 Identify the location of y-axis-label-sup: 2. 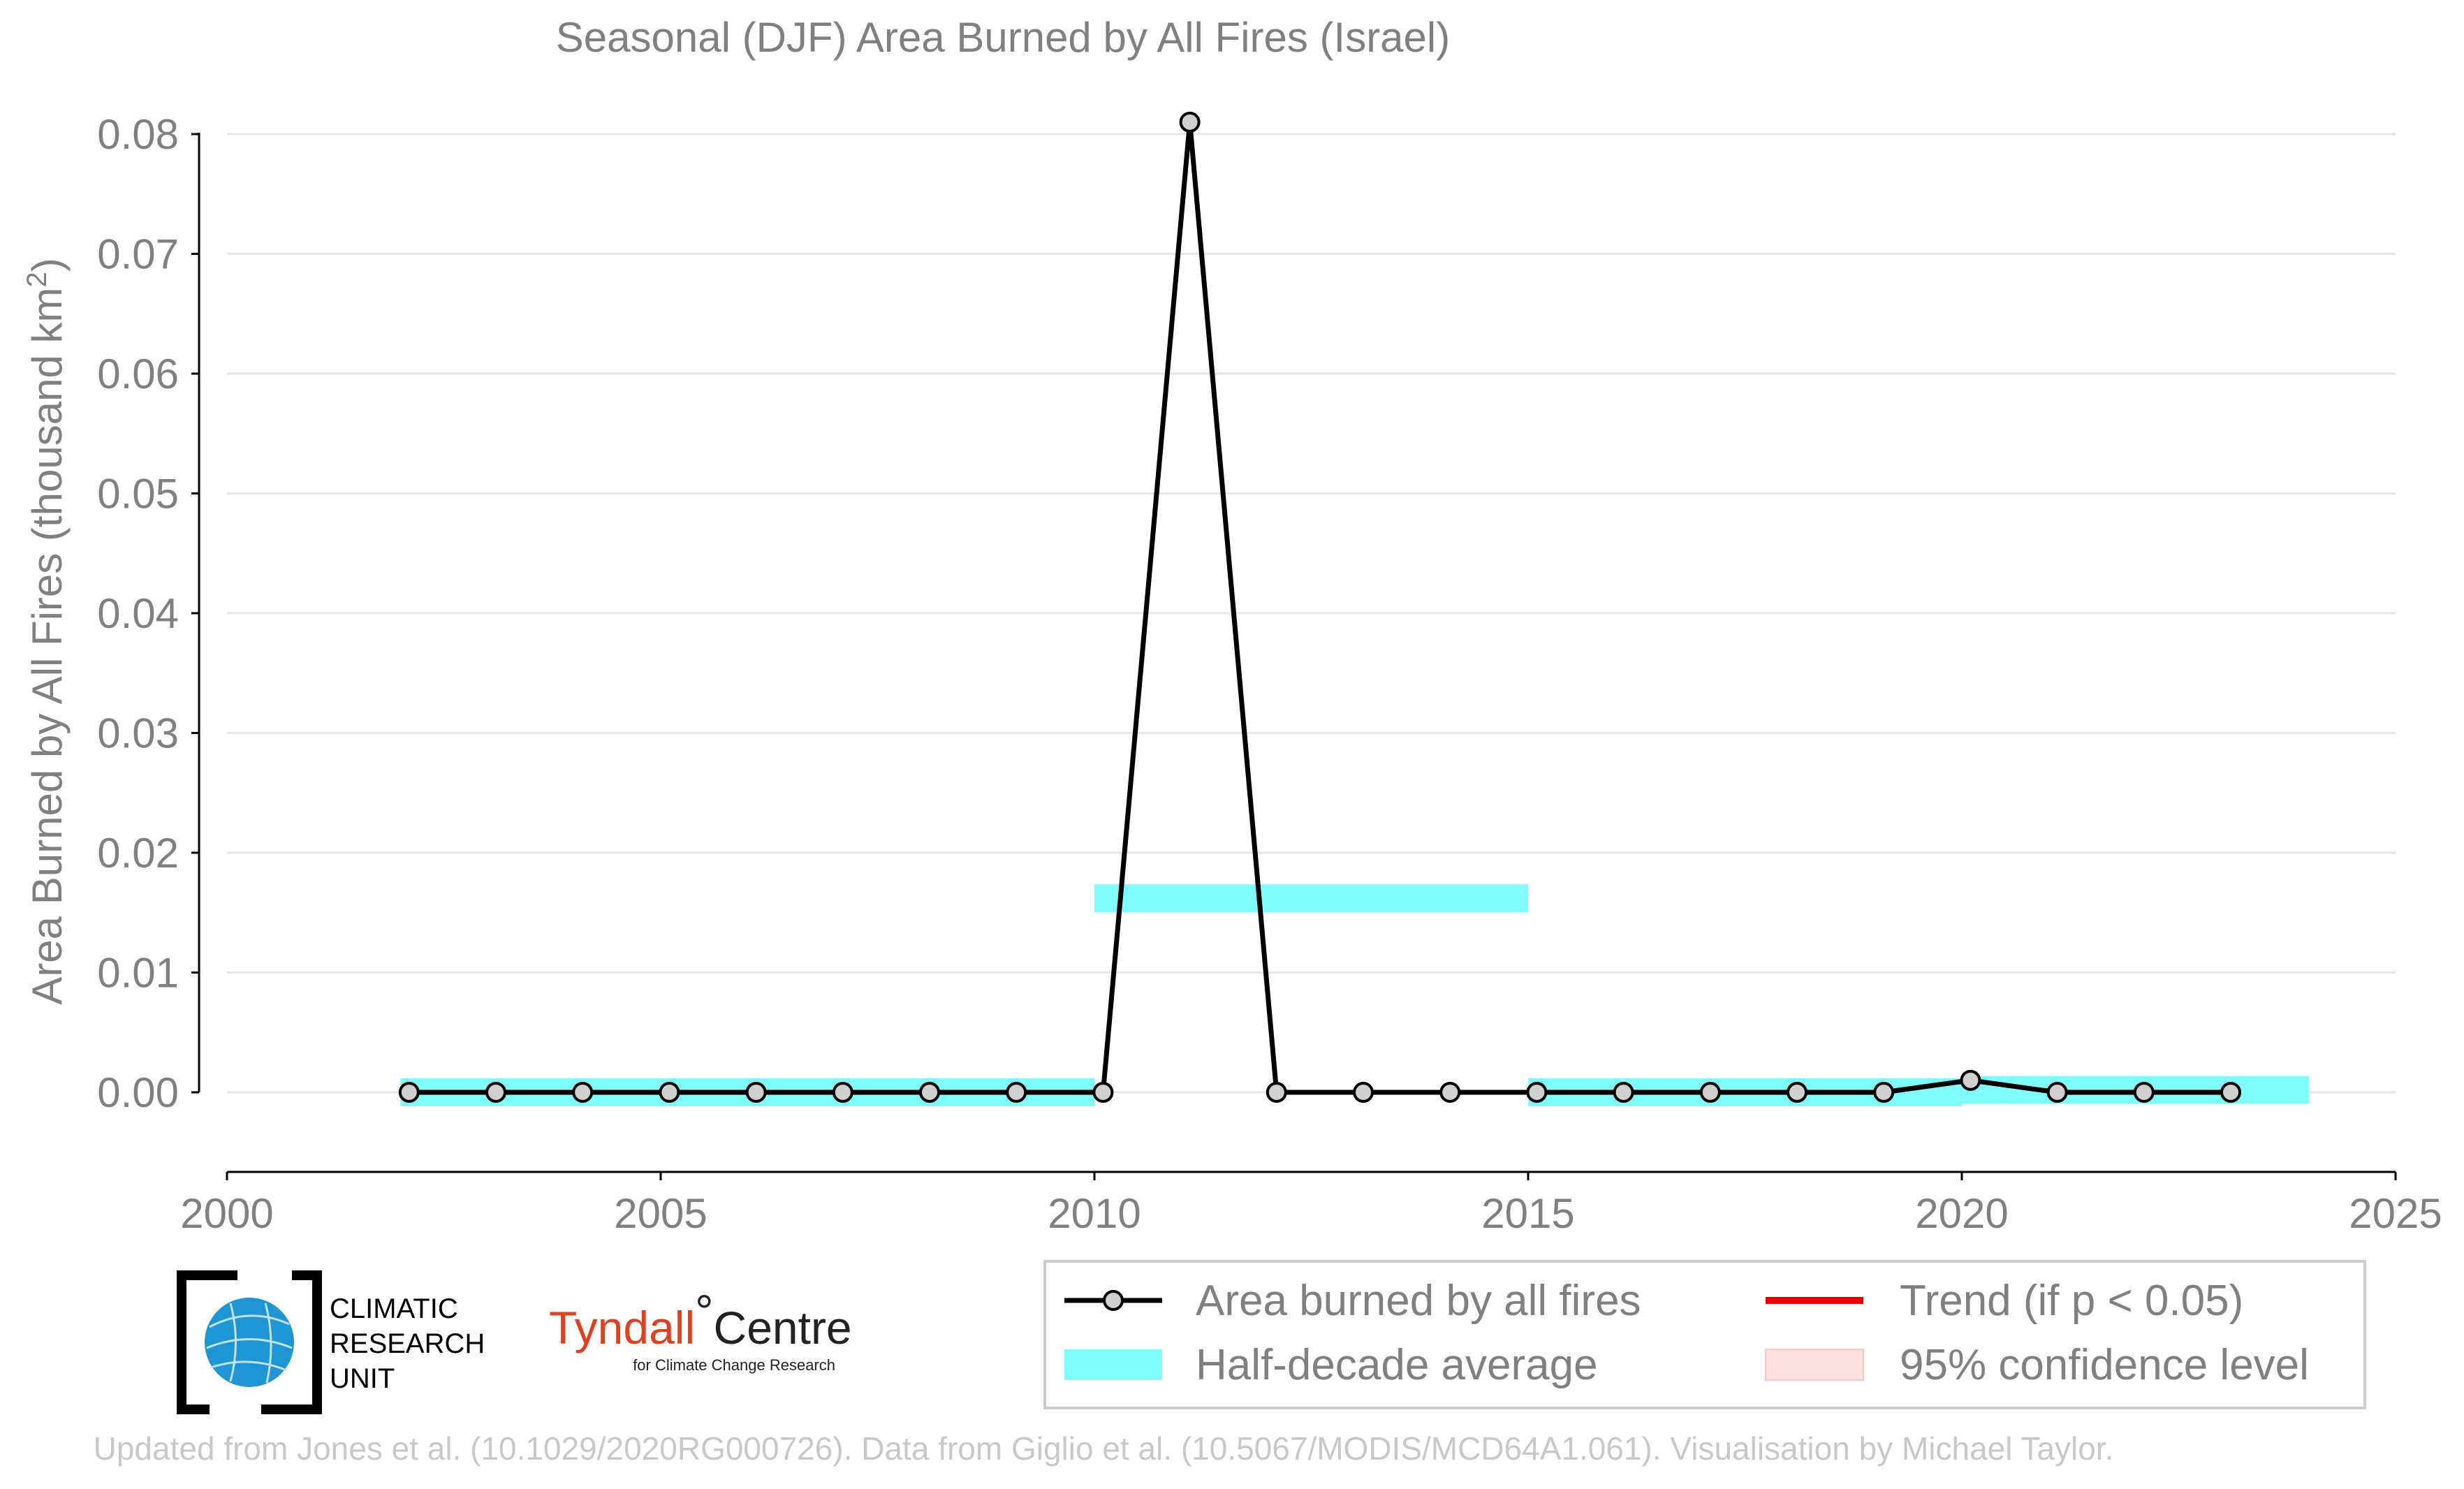
(37, 279).